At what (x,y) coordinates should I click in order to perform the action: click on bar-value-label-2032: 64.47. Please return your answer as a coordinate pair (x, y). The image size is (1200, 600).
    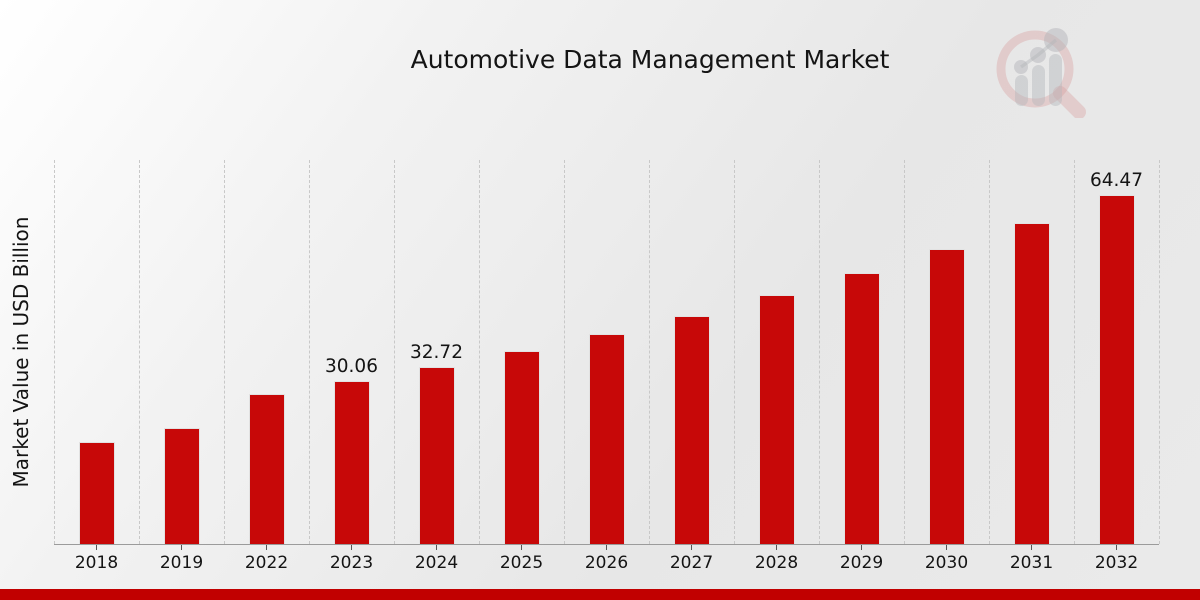
    Looking at the image, I should click on (1116, 180).